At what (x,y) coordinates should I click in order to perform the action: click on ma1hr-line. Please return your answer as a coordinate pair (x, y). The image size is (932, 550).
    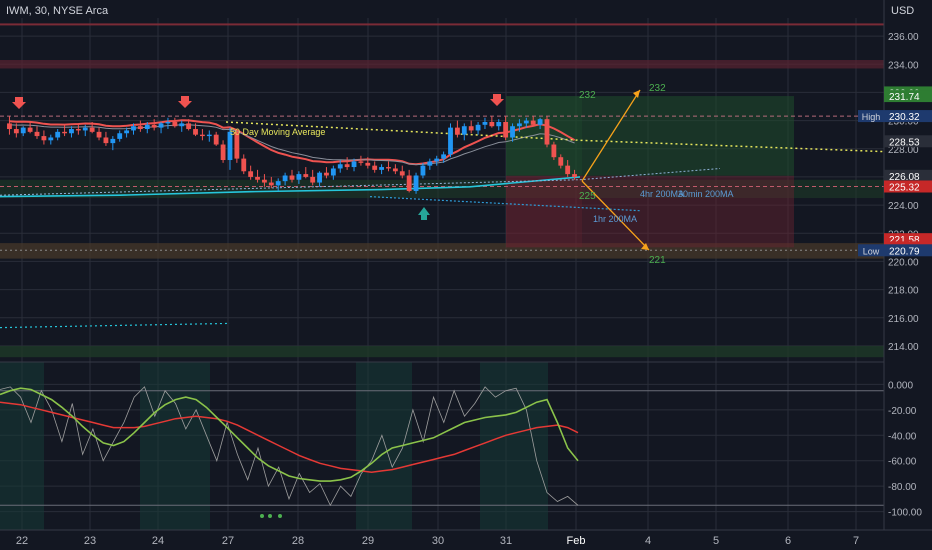
    Looking at the image, I should click on (505, 204).